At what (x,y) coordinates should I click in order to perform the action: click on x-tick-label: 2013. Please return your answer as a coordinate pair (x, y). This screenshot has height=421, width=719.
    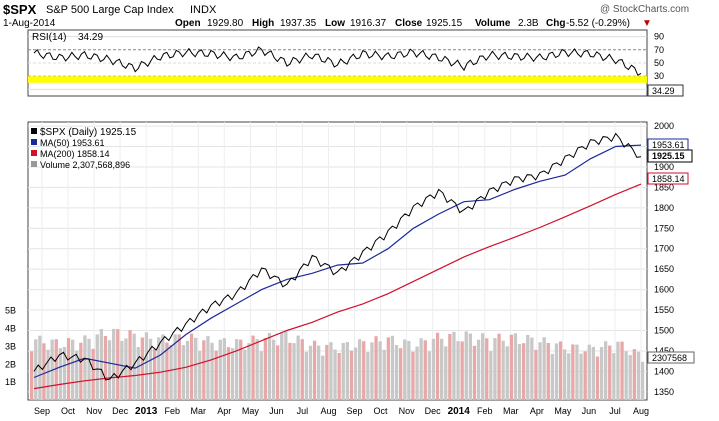
    Looking at the image, I should click on (146, 411).